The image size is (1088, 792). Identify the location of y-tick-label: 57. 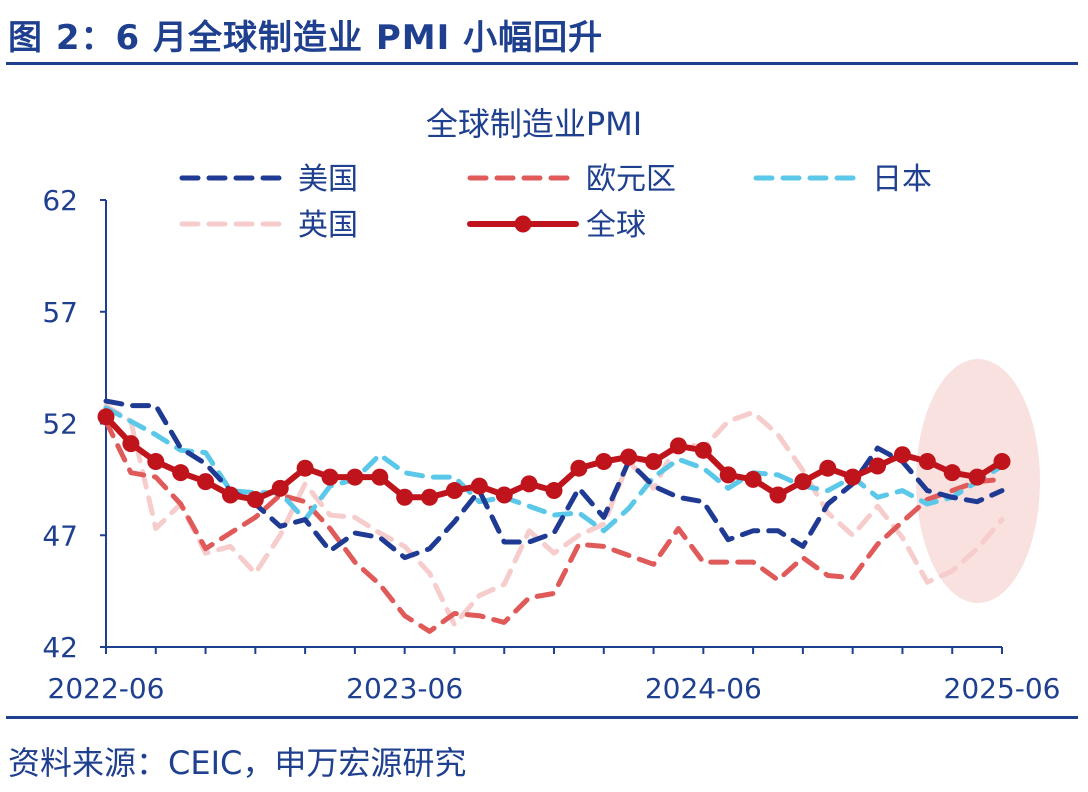
(60, 312).